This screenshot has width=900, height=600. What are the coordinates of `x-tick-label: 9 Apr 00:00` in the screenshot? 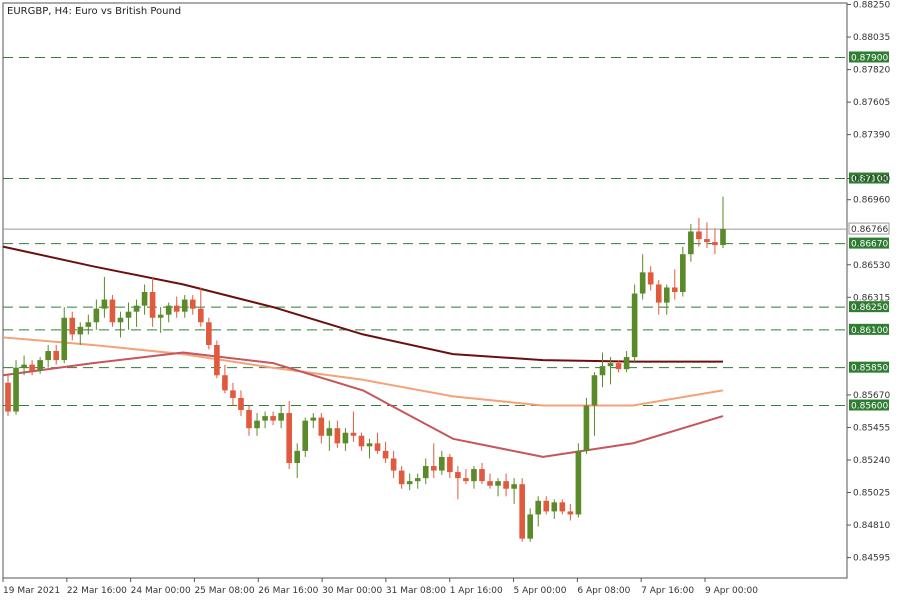 It's located at (731, 591).